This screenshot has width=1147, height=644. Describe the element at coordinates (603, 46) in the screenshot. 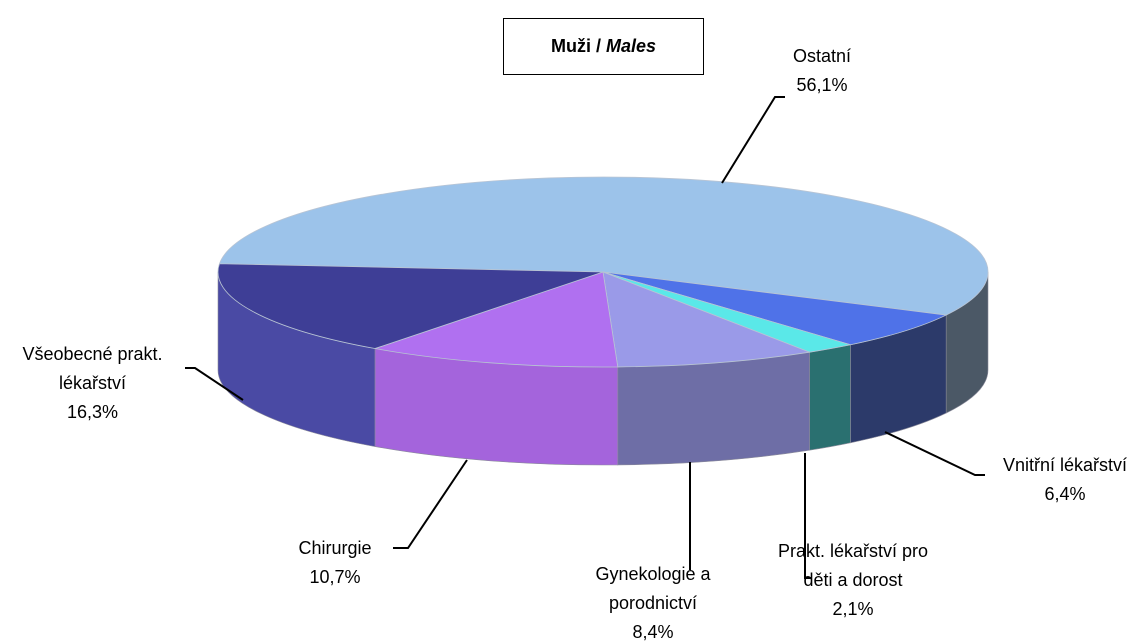

I see `chart-title: Muži / Males` at that location.